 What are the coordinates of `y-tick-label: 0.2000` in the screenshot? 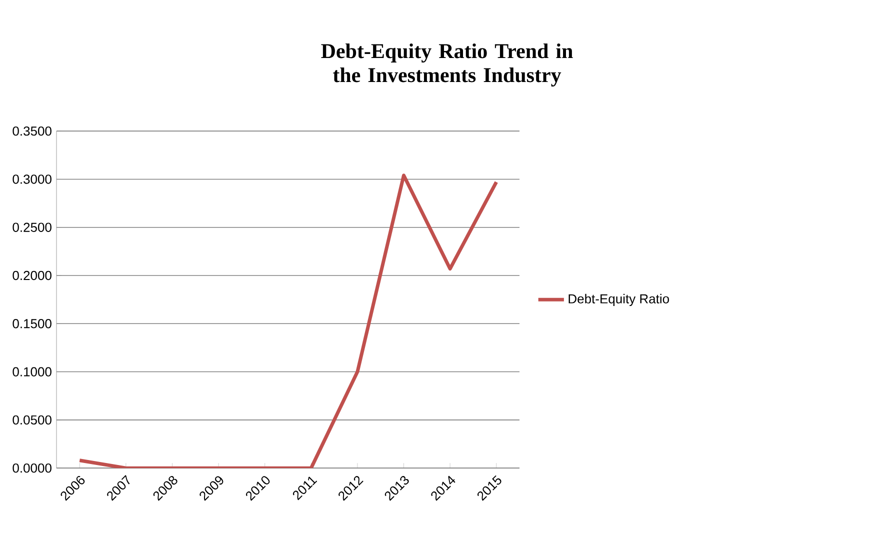 It's located at (32, 275).